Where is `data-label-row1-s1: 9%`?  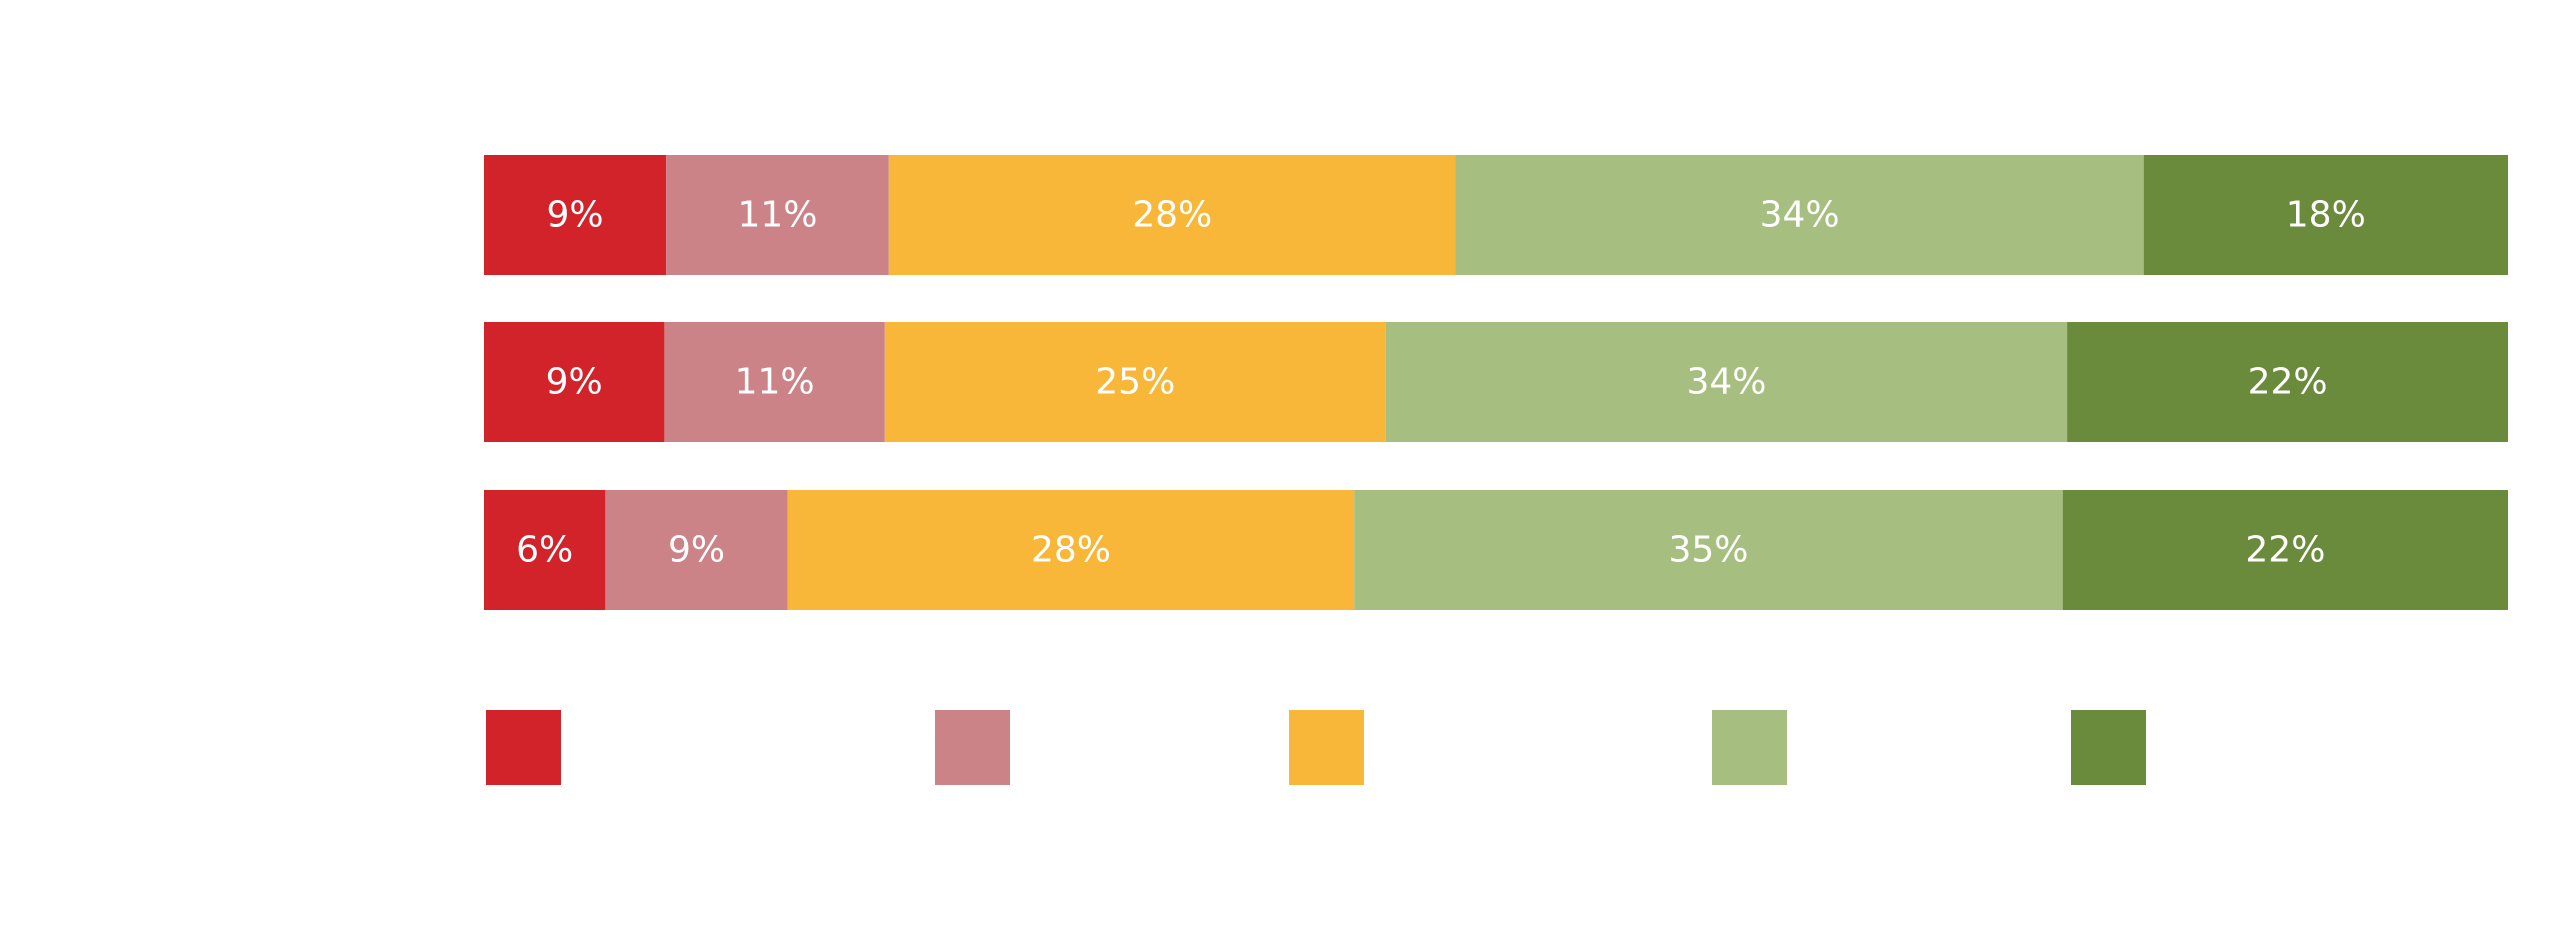
data-label-row1-s1: 9% is located at coordinates (575, 215).